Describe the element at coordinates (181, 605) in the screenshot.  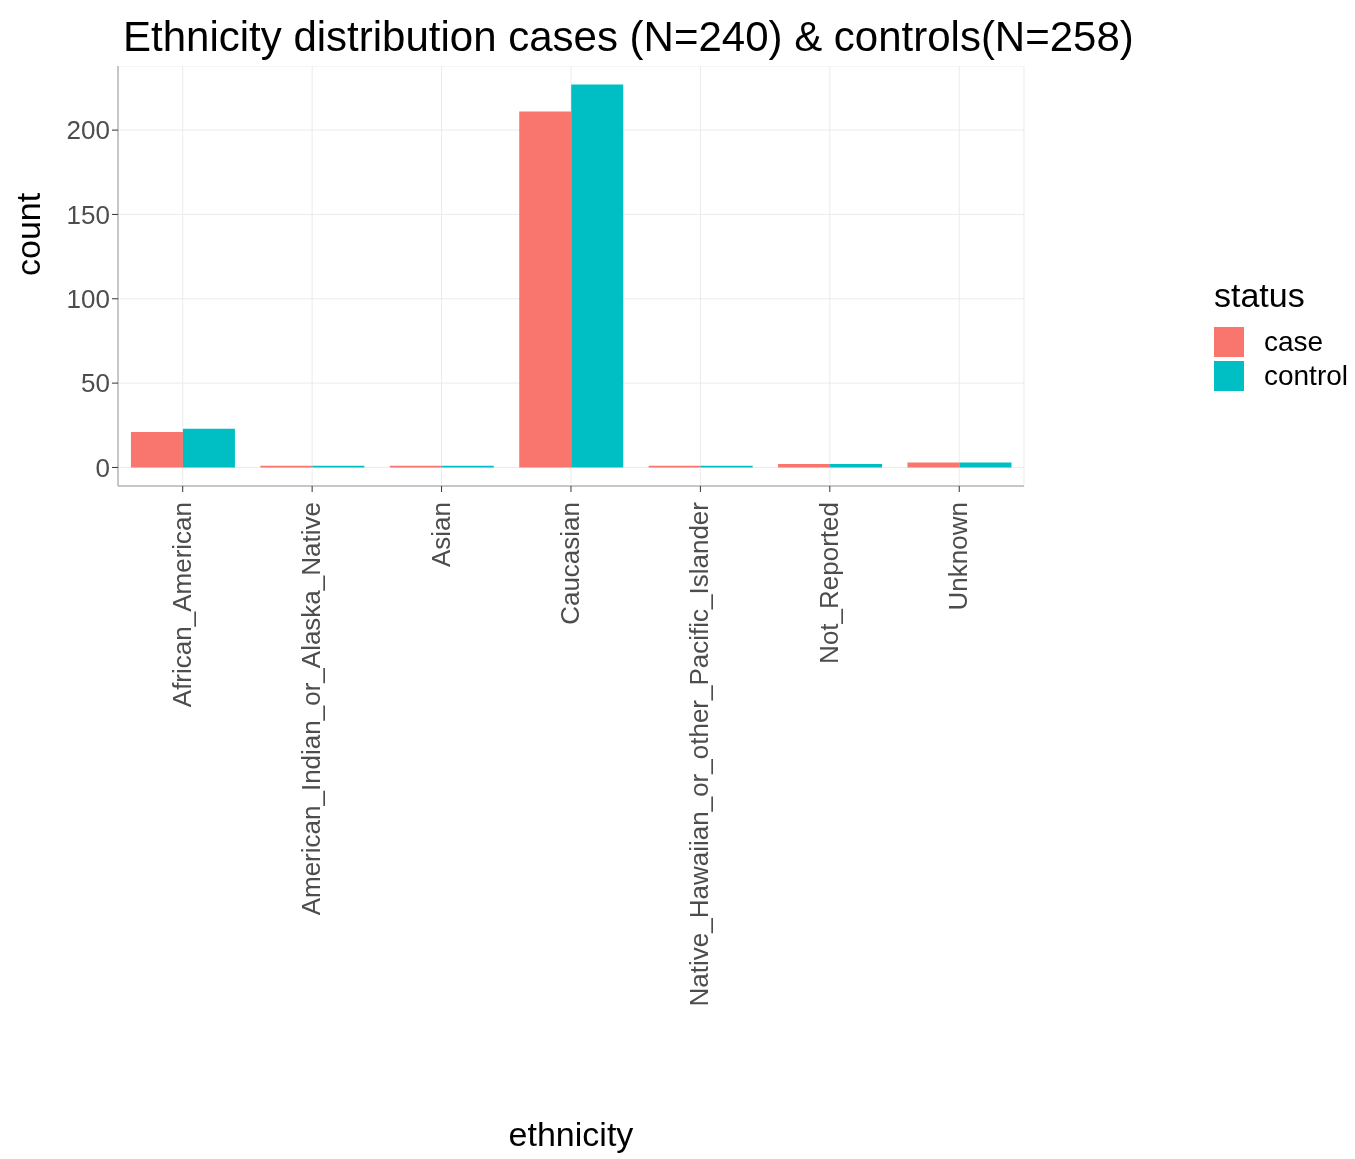
I see `x-tick-label: African_American` at that location.